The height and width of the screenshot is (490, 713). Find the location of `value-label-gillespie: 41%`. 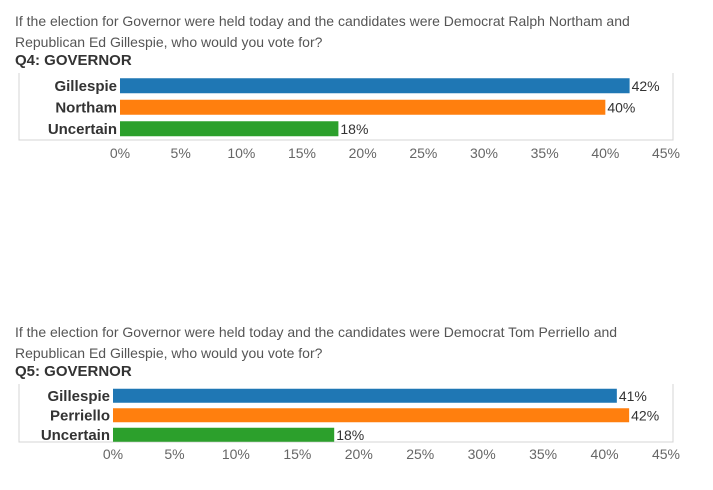

value-label-gillespie: 41% is located at coordinates (633, 396).